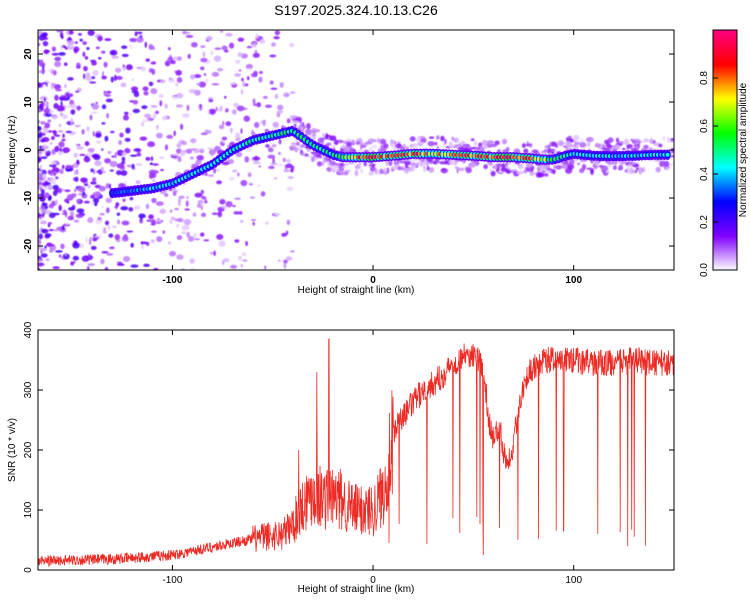  What do you see at coordinates (725, 150) in the screenshot?
I see `colorbar-frame` at bounding box center [725, 150].